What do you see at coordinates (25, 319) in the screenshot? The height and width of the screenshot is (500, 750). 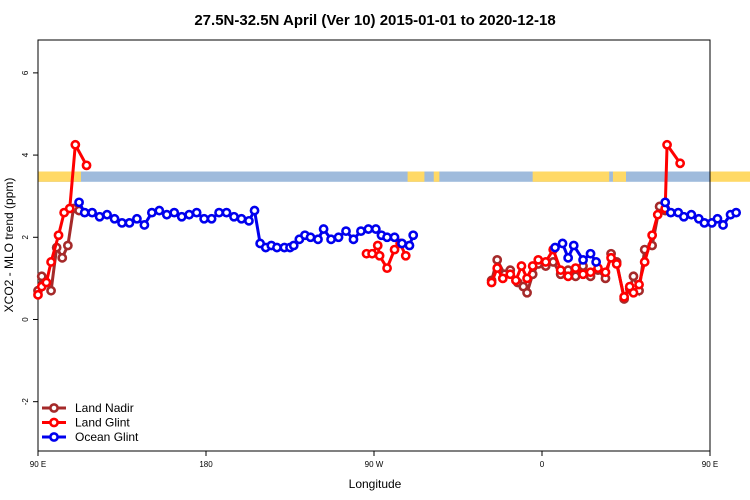 I see `y-tick-label: 0` at bounding box center [25, 319].